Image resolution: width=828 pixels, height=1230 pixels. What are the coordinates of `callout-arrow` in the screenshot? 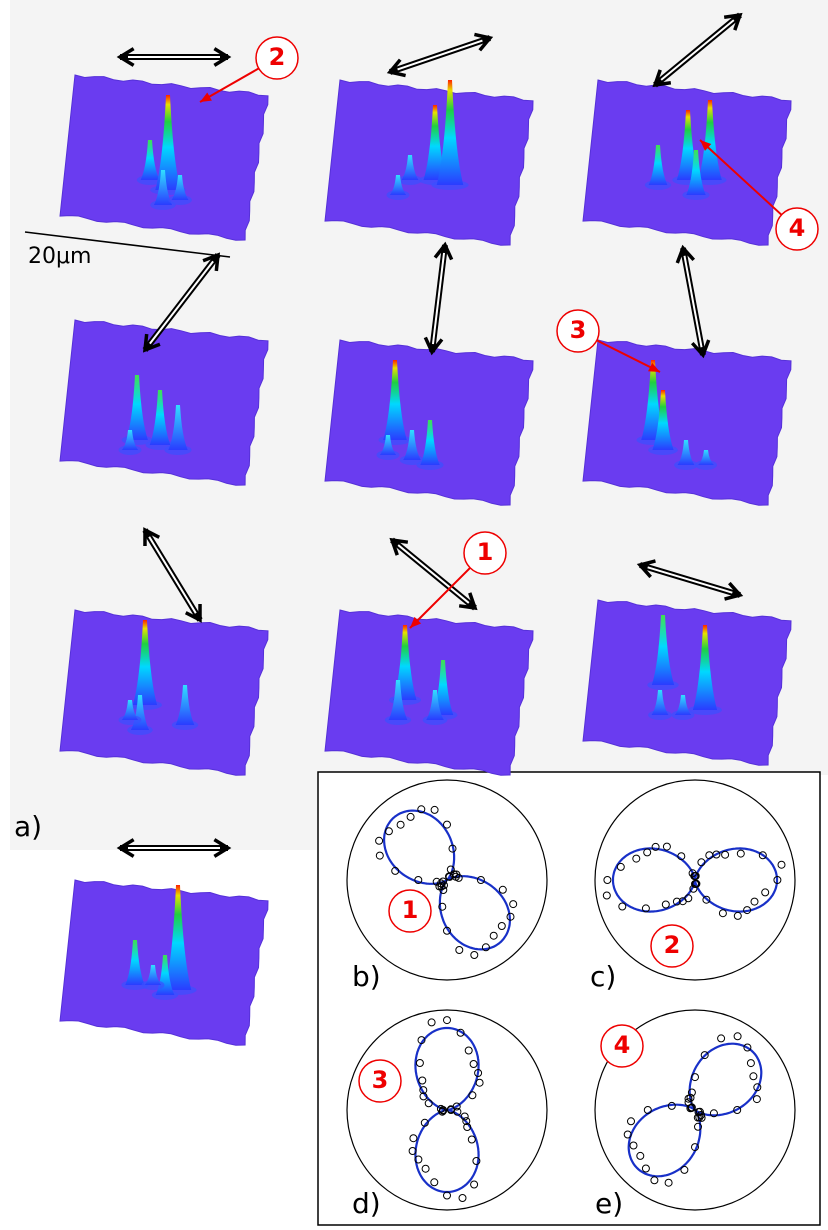 It's located at (741, 177).